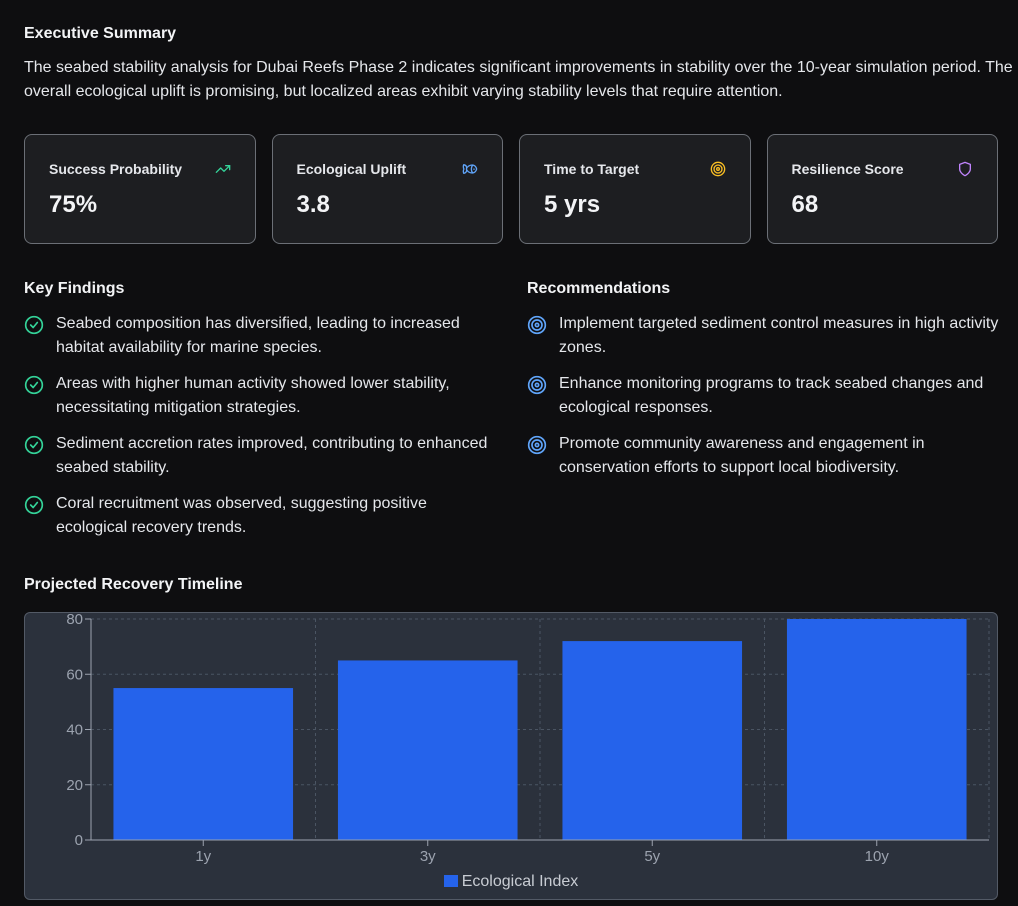  Describe the element at coordinates (116, 169) in the screenshot. I see `metric-label: Success Probability` at that location.